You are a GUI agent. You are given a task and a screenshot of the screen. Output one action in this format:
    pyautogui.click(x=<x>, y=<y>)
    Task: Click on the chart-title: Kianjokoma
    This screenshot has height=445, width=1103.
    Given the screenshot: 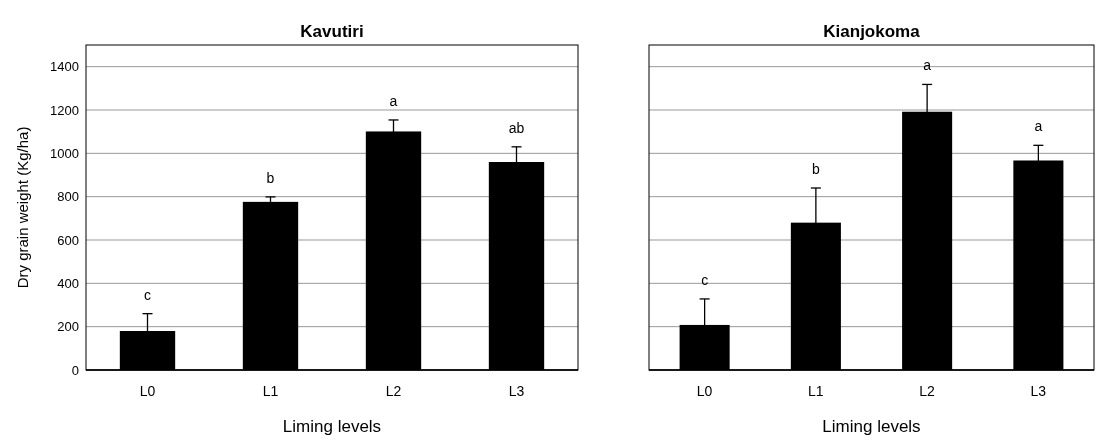 What is the action you would take?
    pyautogui.click(x=872, y=31)
    